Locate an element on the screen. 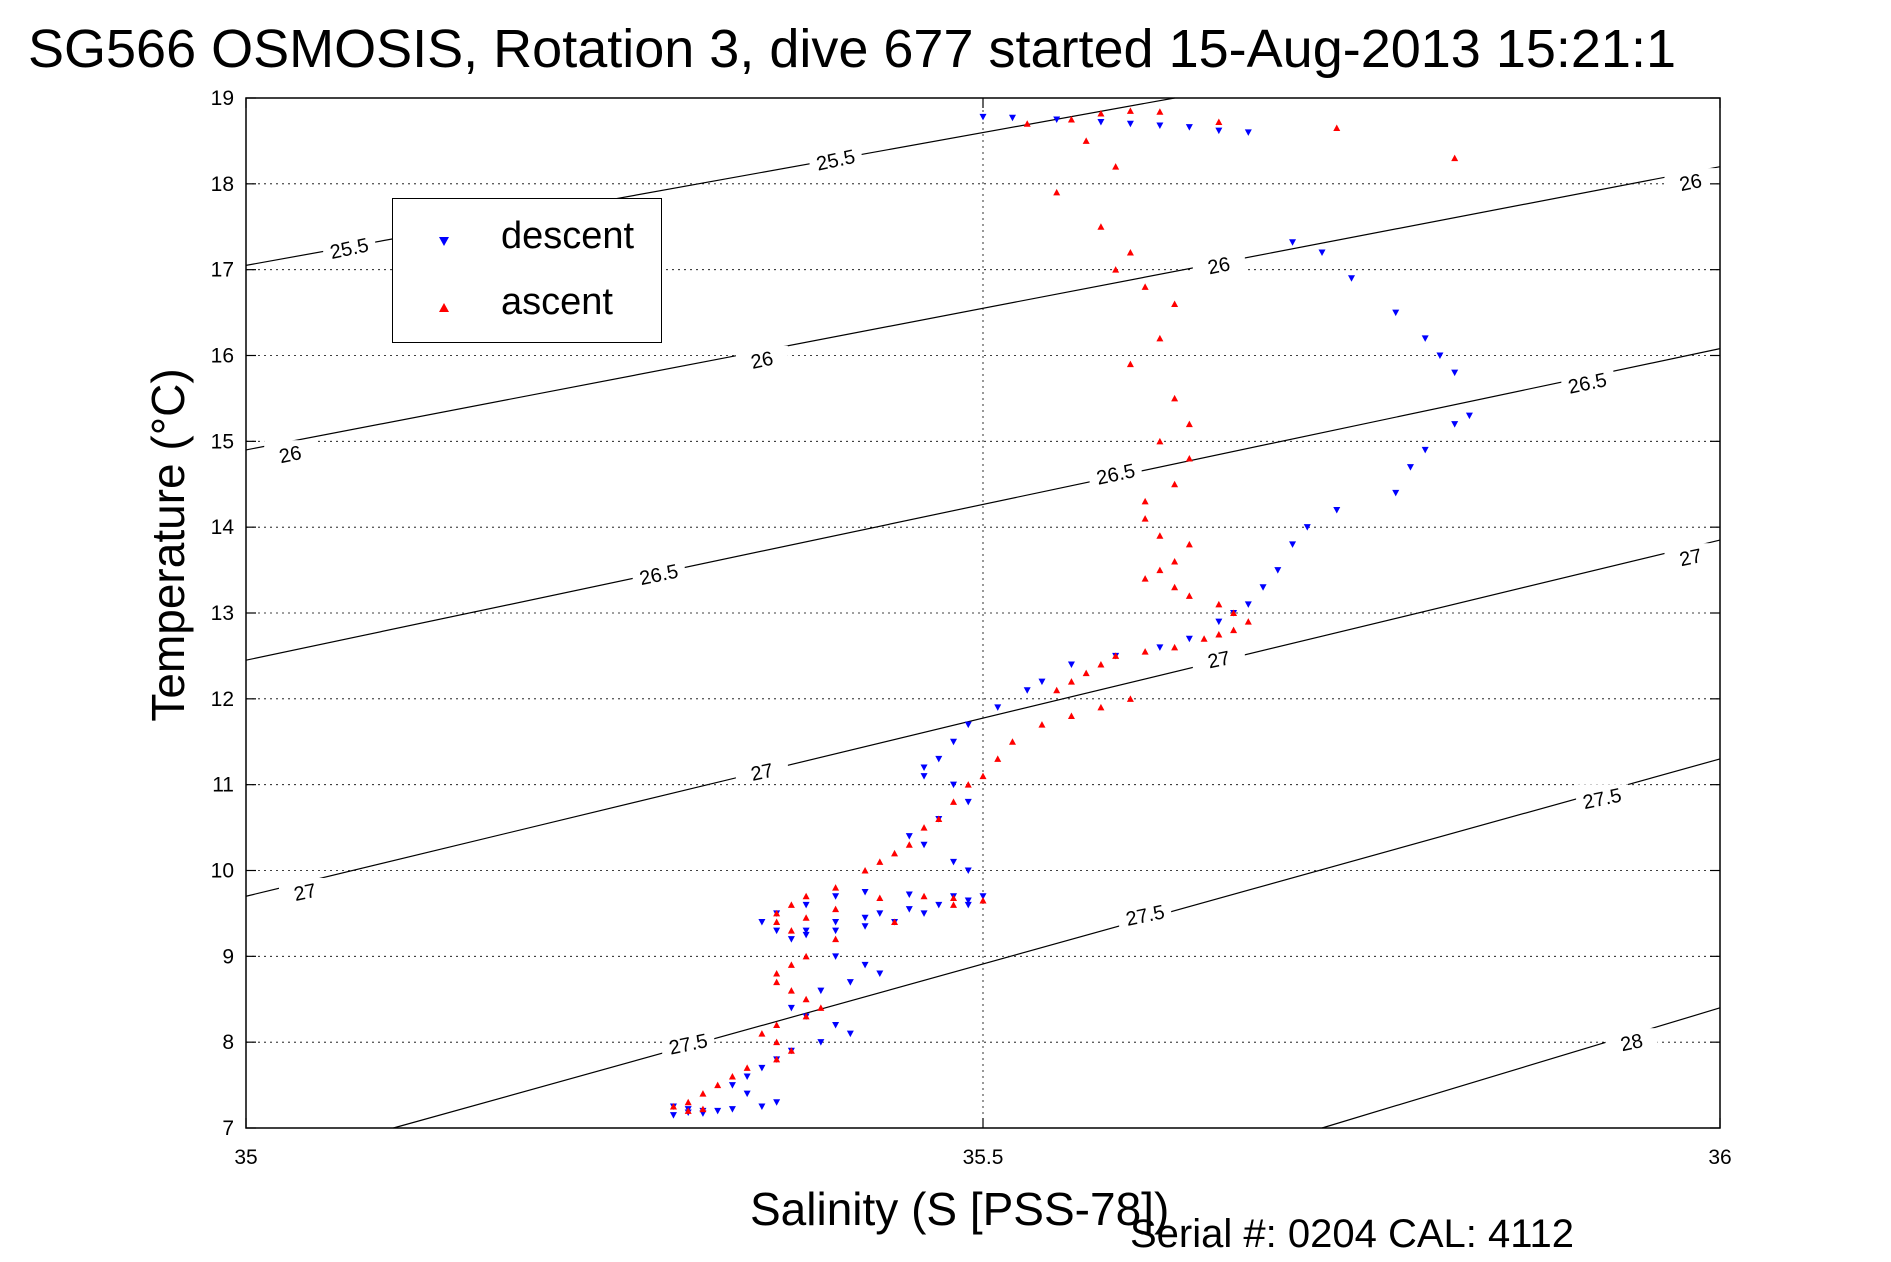 The height and width of the screenshot is (1262, 1891). y-tick-label: 12 is located at coordinates (222, 699).